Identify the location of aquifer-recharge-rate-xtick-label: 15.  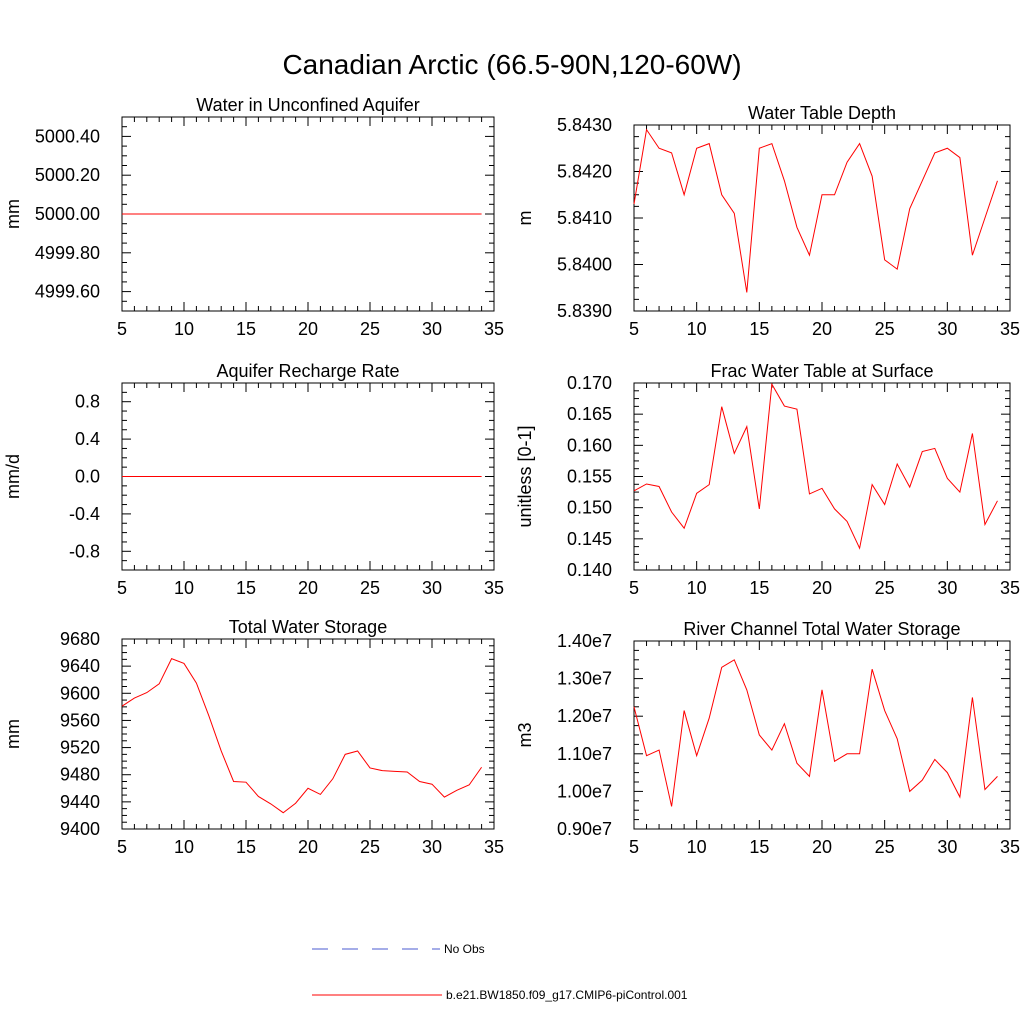
(246, 588).